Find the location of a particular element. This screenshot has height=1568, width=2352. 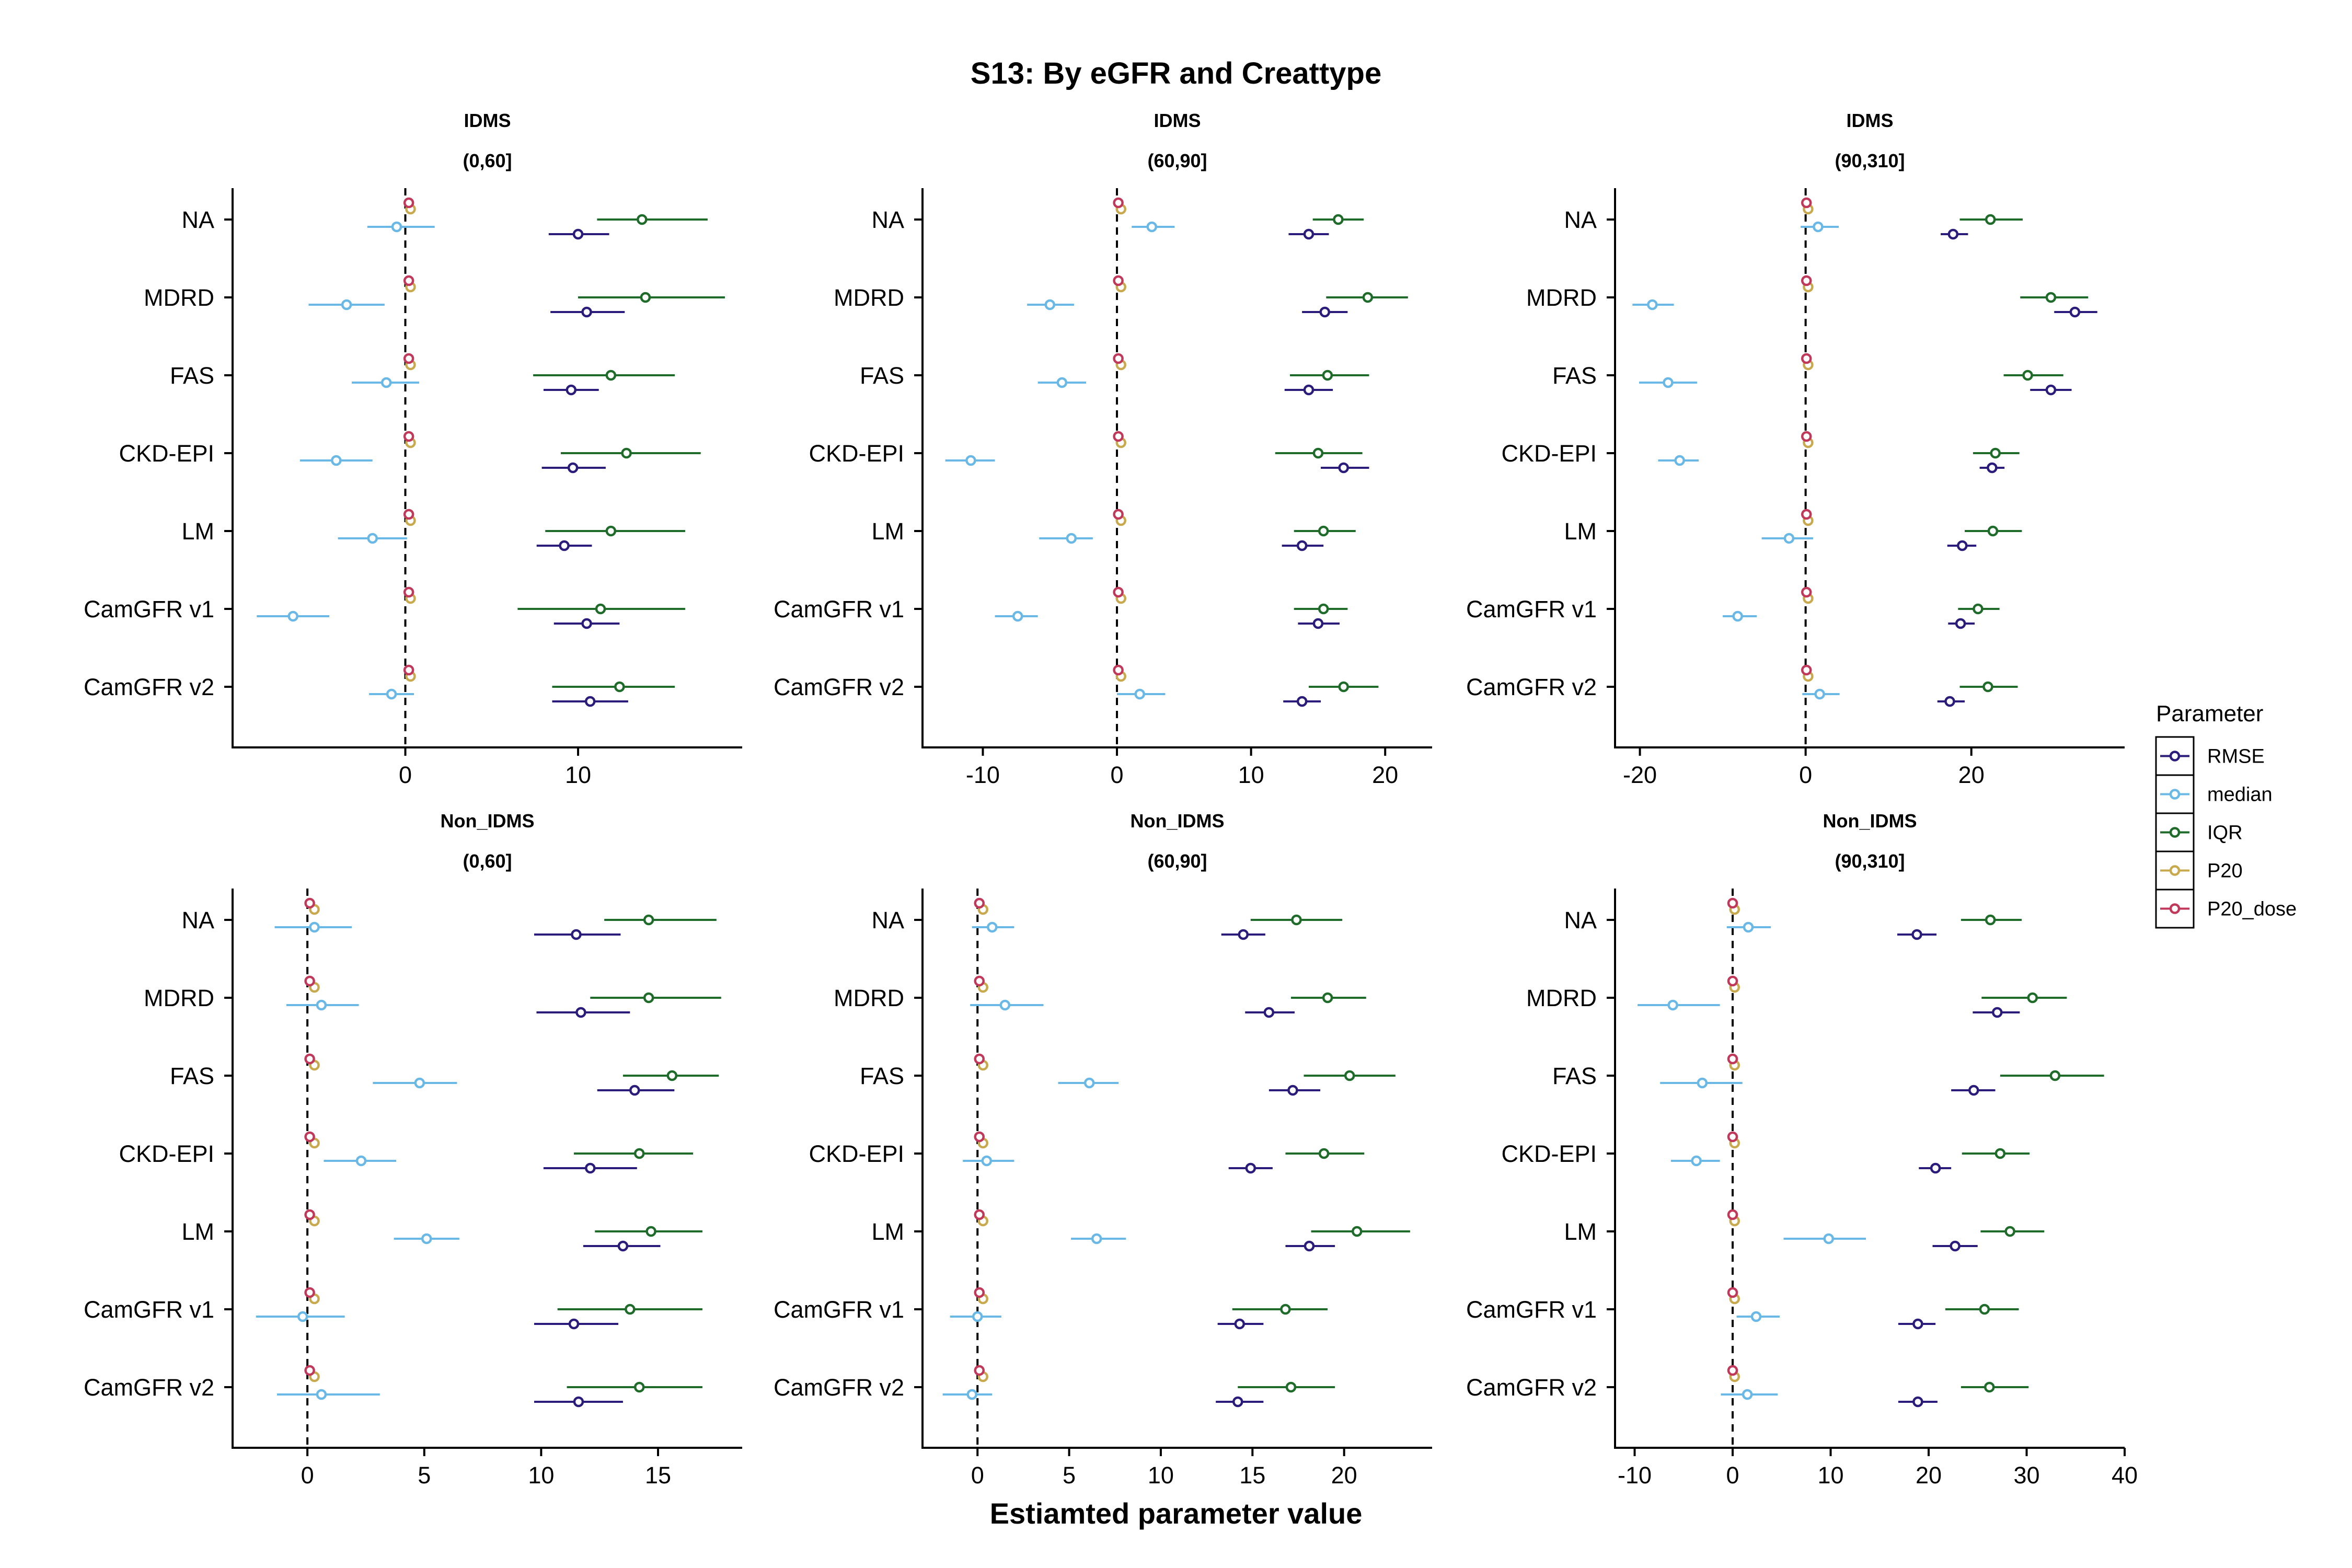

x-tick-label: 15 is located at coordinates (658, 1475).